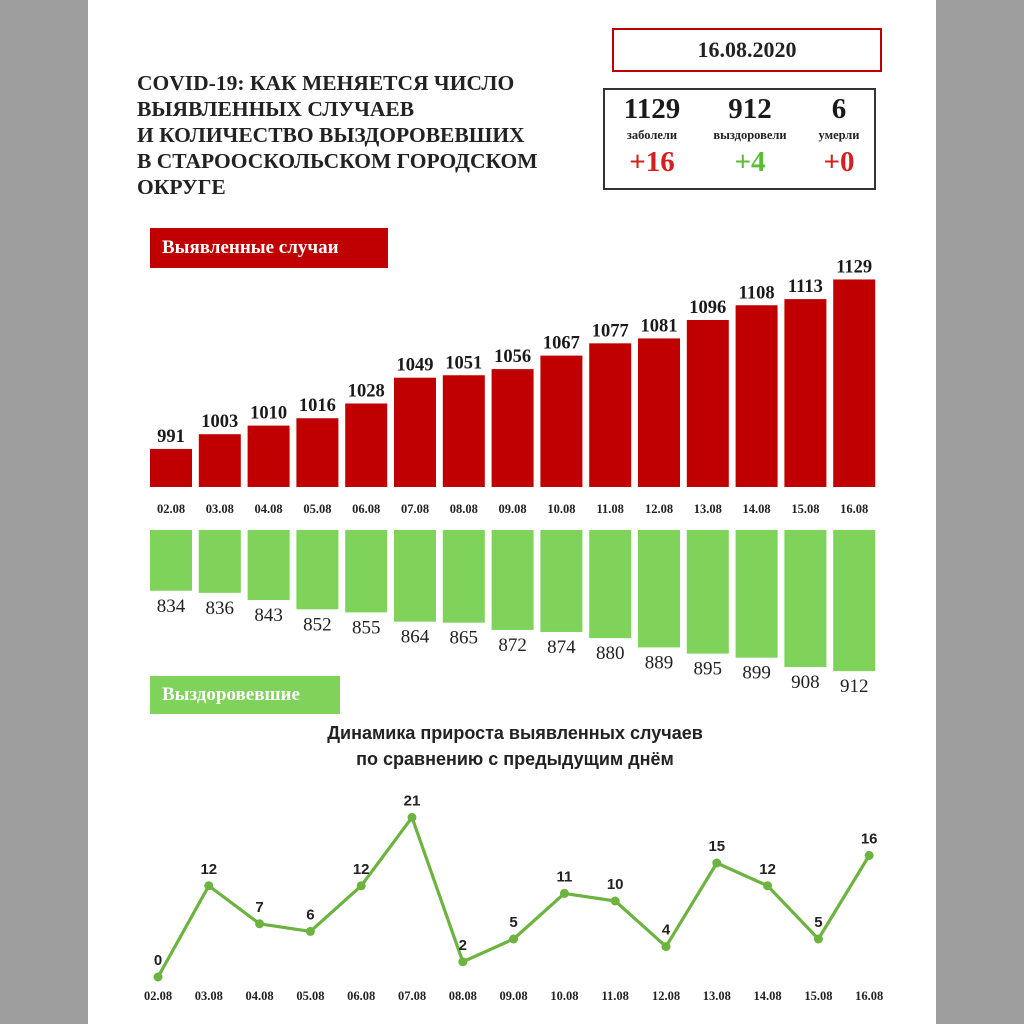  I want to click on growth-date-label: 09.08, so click(514, 996).